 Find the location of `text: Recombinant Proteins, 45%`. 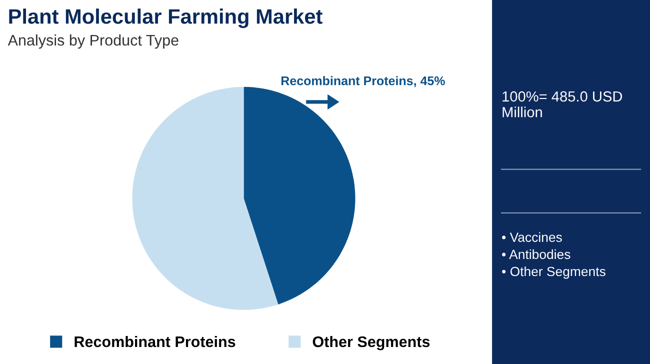

text: Recombinant Proteins, 45% is located at coordinates (363, 82).